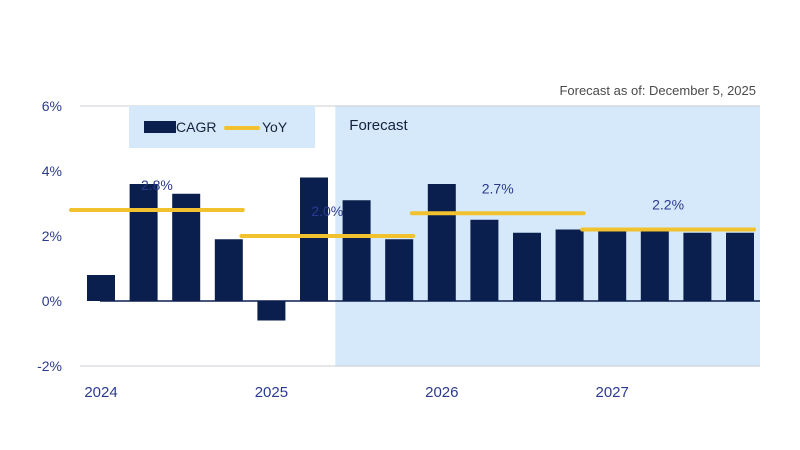 This screenshot has width=800, height=450. I want to click on y-tick-label: 2%, so click(52, 236).